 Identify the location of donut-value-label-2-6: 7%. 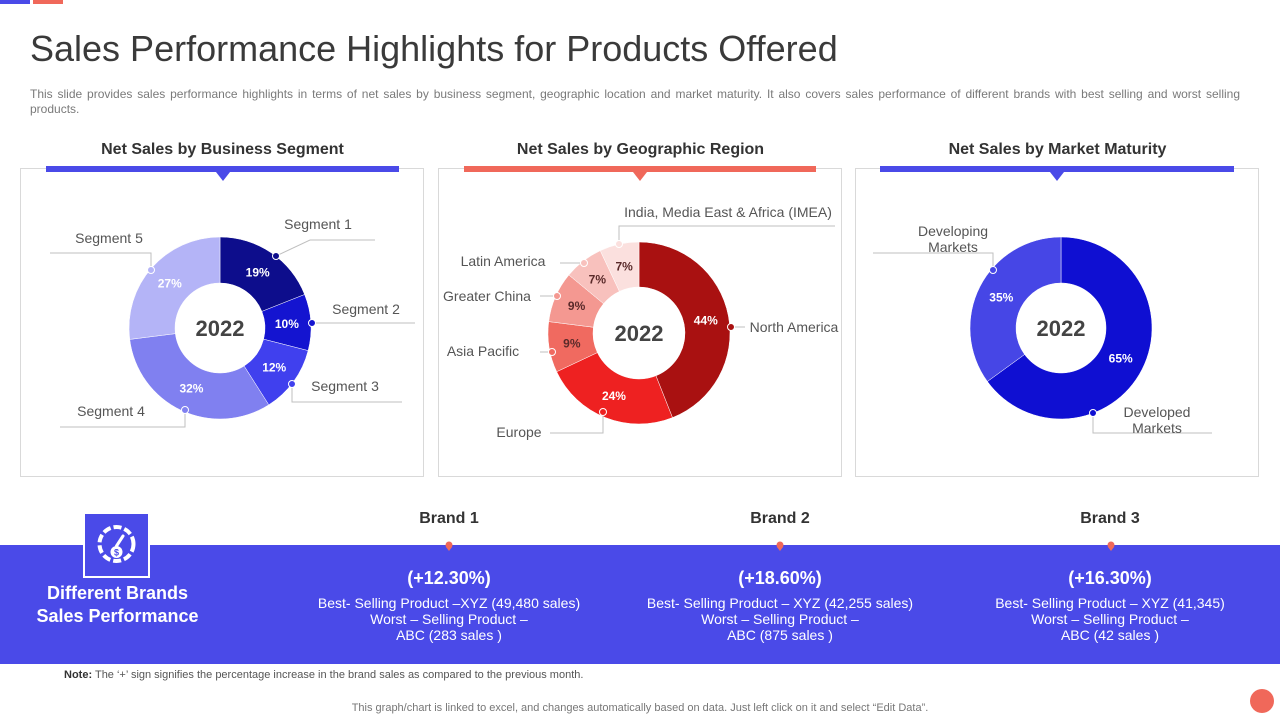
(624, 267).